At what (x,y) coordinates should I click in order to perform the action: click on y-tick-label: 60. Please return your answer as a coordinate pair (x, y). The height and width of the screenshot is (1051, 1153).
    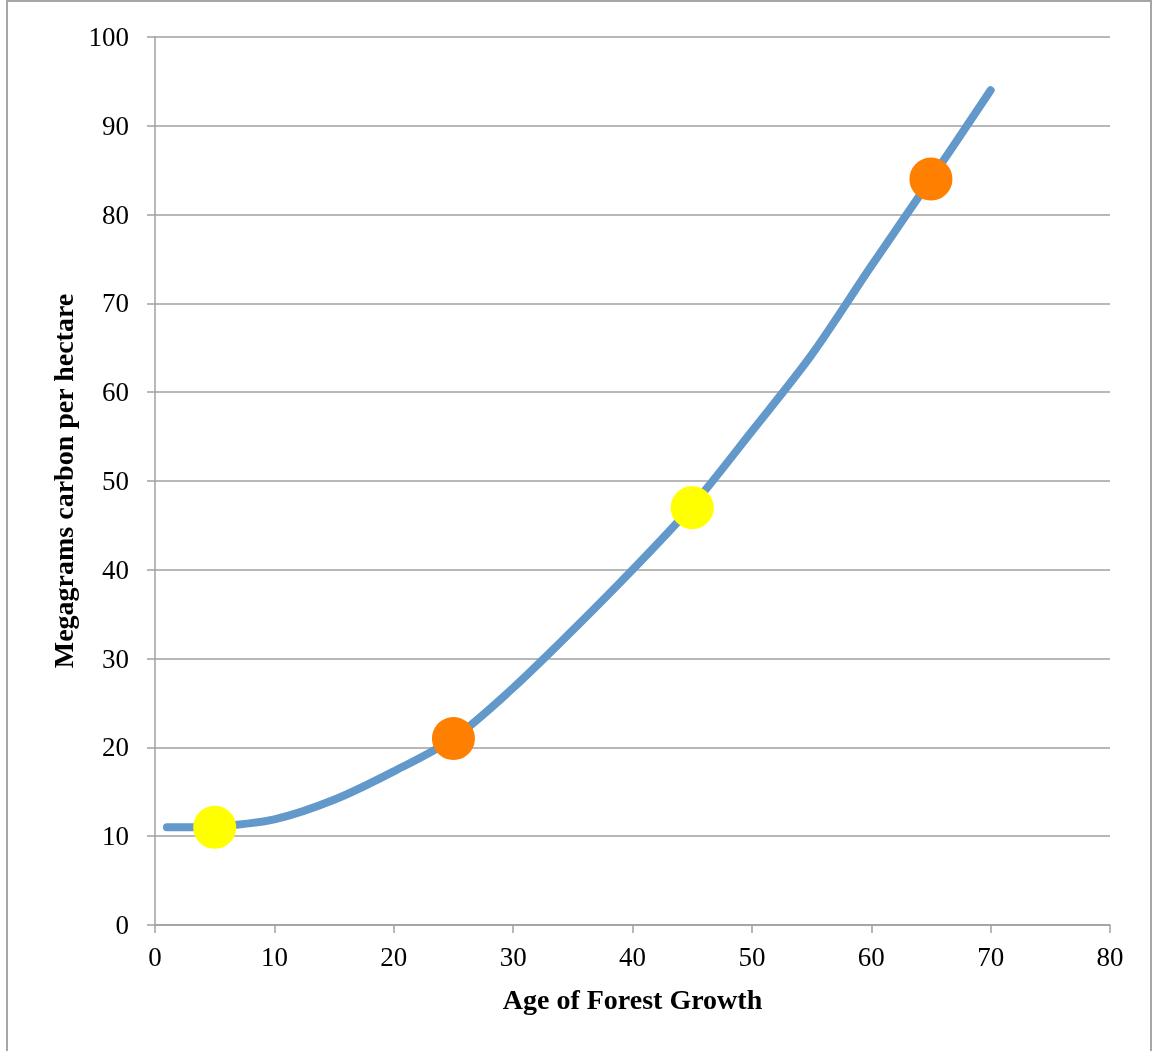
    Looking at the image, I should click on (115, 392).